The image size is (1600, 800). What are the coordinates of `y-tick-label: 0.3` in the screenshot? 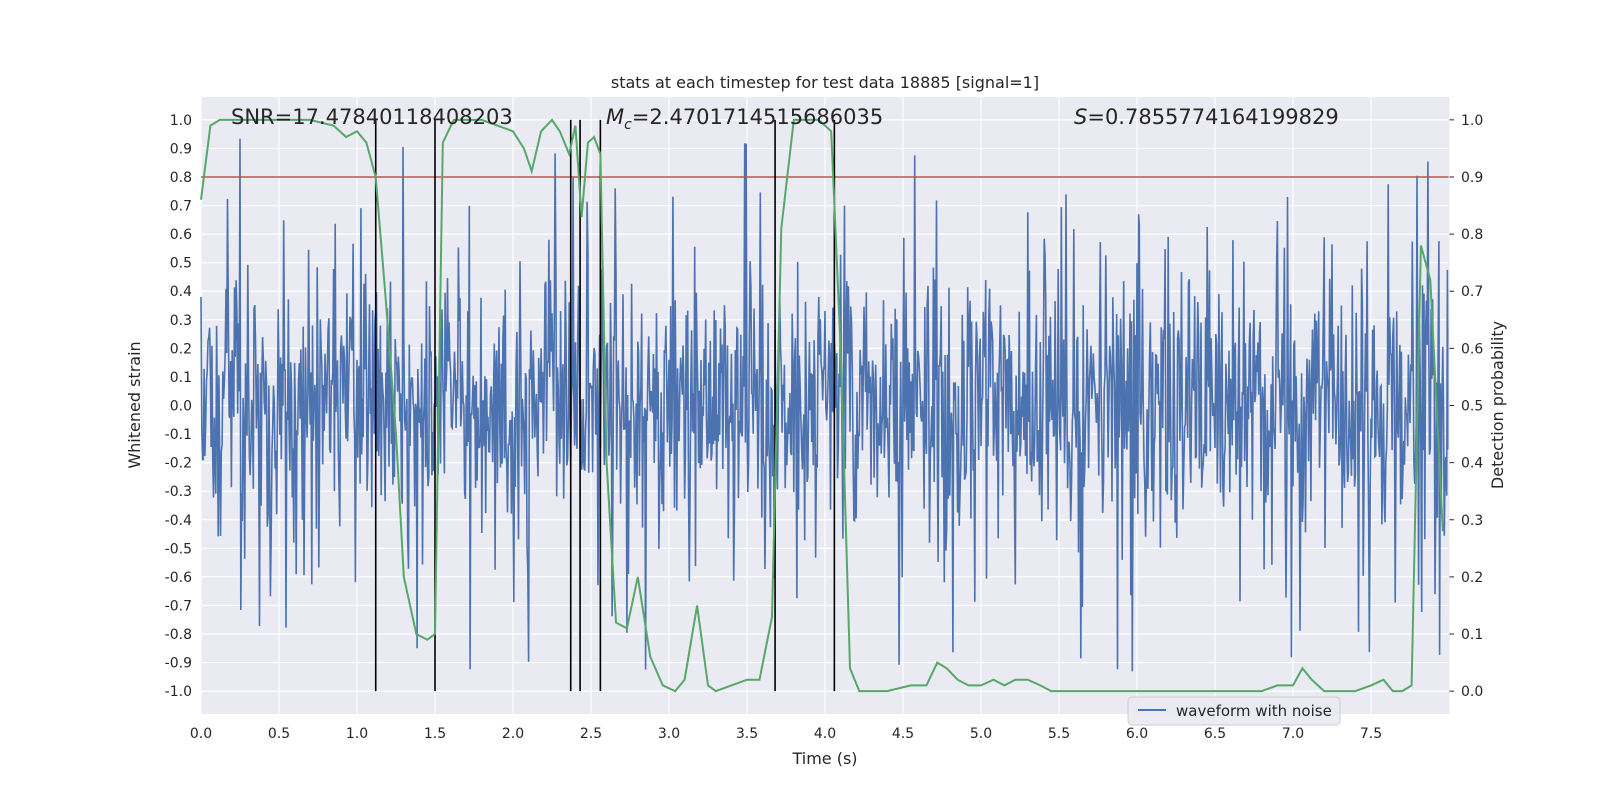 It's located at (181, 321).